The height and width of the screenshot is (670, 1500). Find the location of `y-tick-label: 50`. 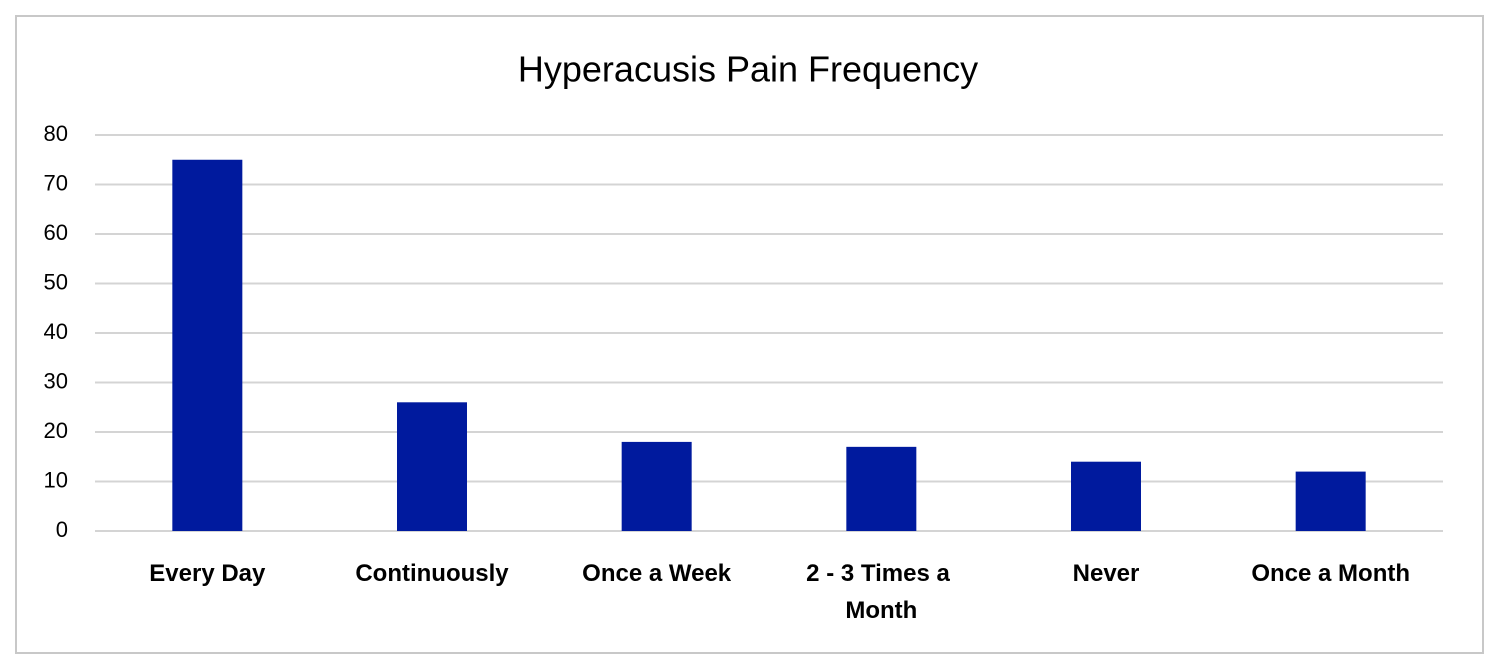

y-tick-label: 50 is located at coordinates (56, 281).